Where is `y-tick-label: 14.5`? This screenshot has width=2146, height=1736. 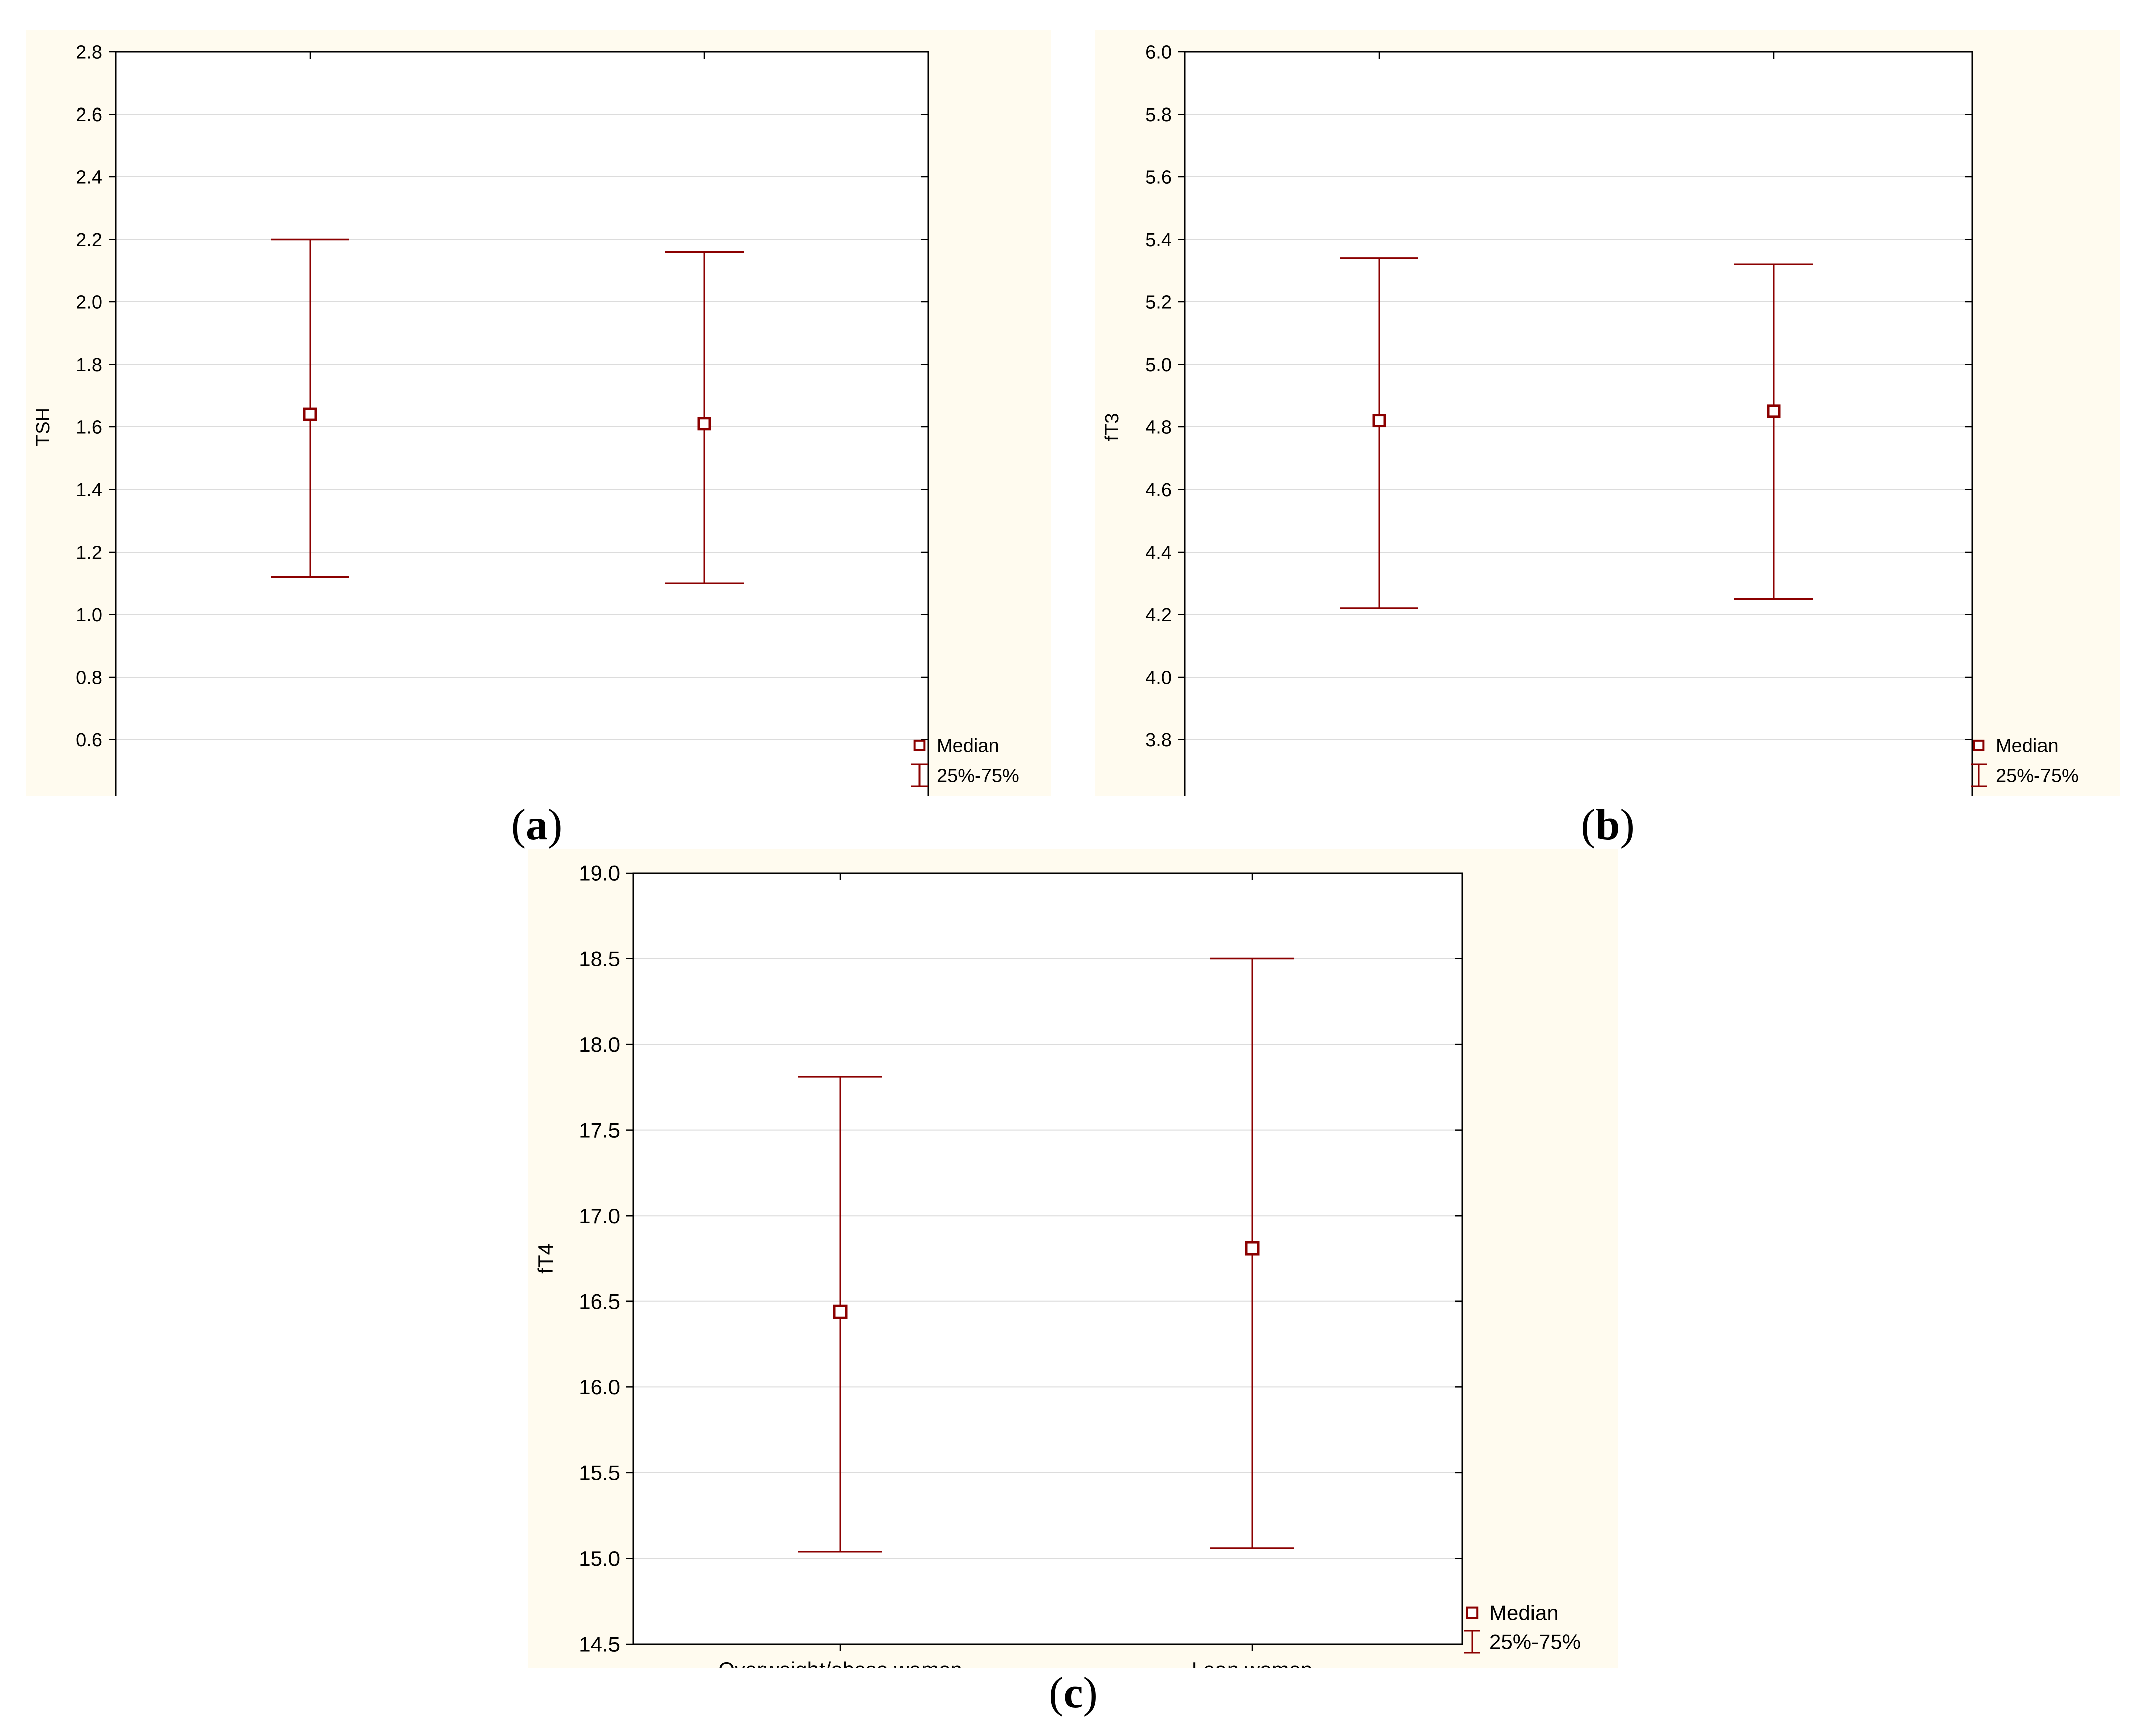
y-tick-label: 14.5 is located at coordinates (599, 1644).